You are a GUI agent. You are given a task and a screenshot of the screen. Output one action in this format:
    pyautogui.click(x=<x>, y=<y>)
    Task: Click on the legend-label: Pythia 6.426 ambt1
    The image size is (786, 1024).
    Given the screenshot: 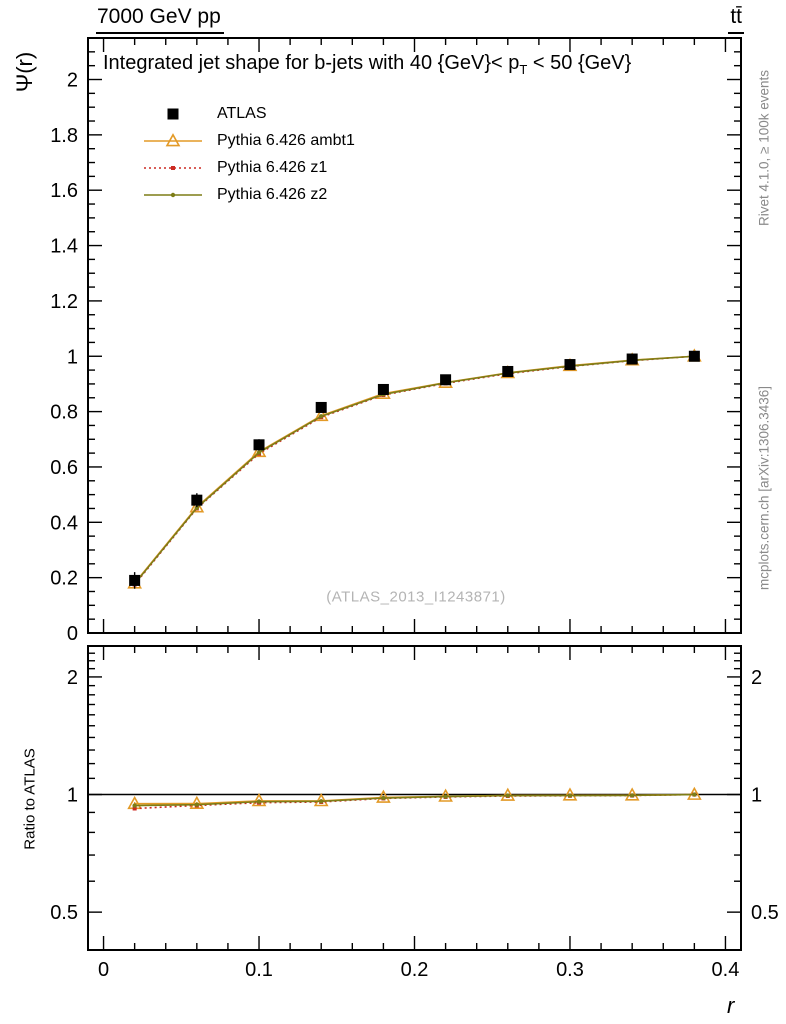 What is the action you would take?
    pyautogui.click(x=286, y=140)
    